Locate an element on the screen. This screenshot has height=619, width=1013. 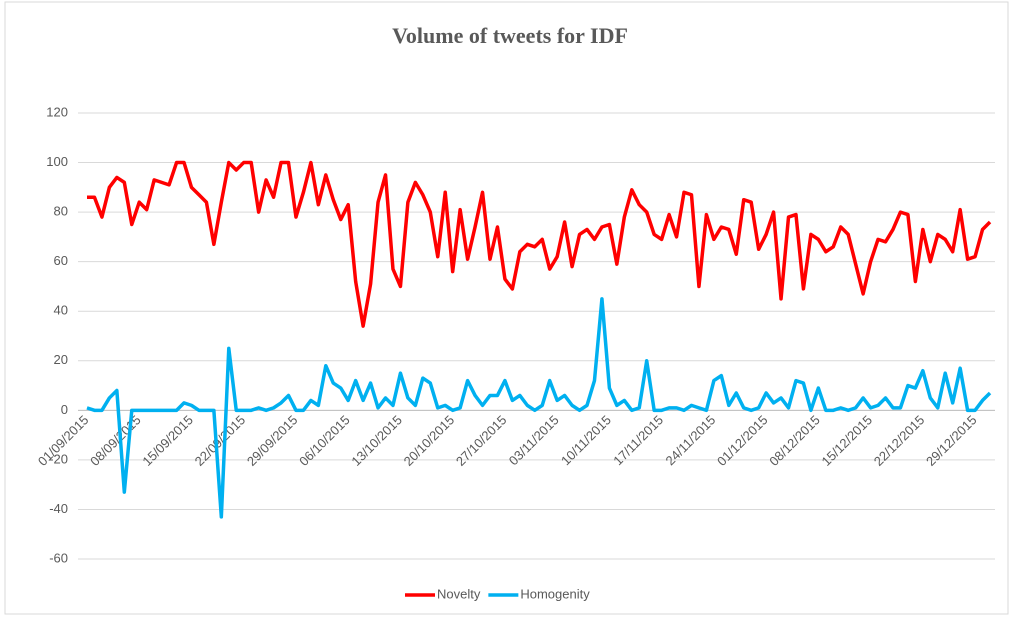
y-tick-label: 80 is located at coordinates (61, 211).